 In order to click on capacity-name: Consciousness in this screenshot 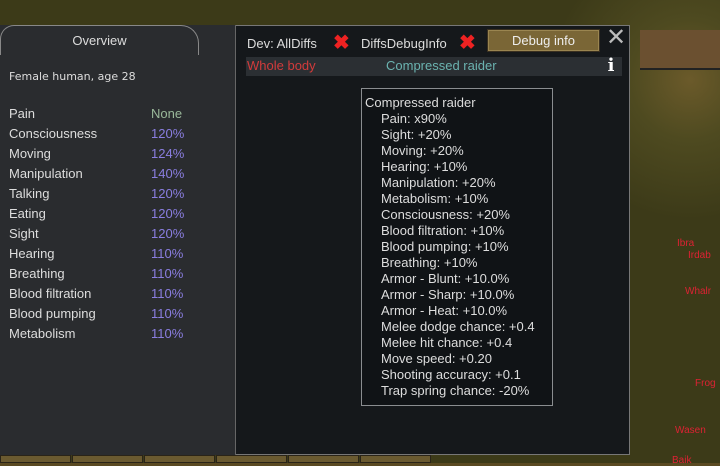, I will do `click(53, 133)`.